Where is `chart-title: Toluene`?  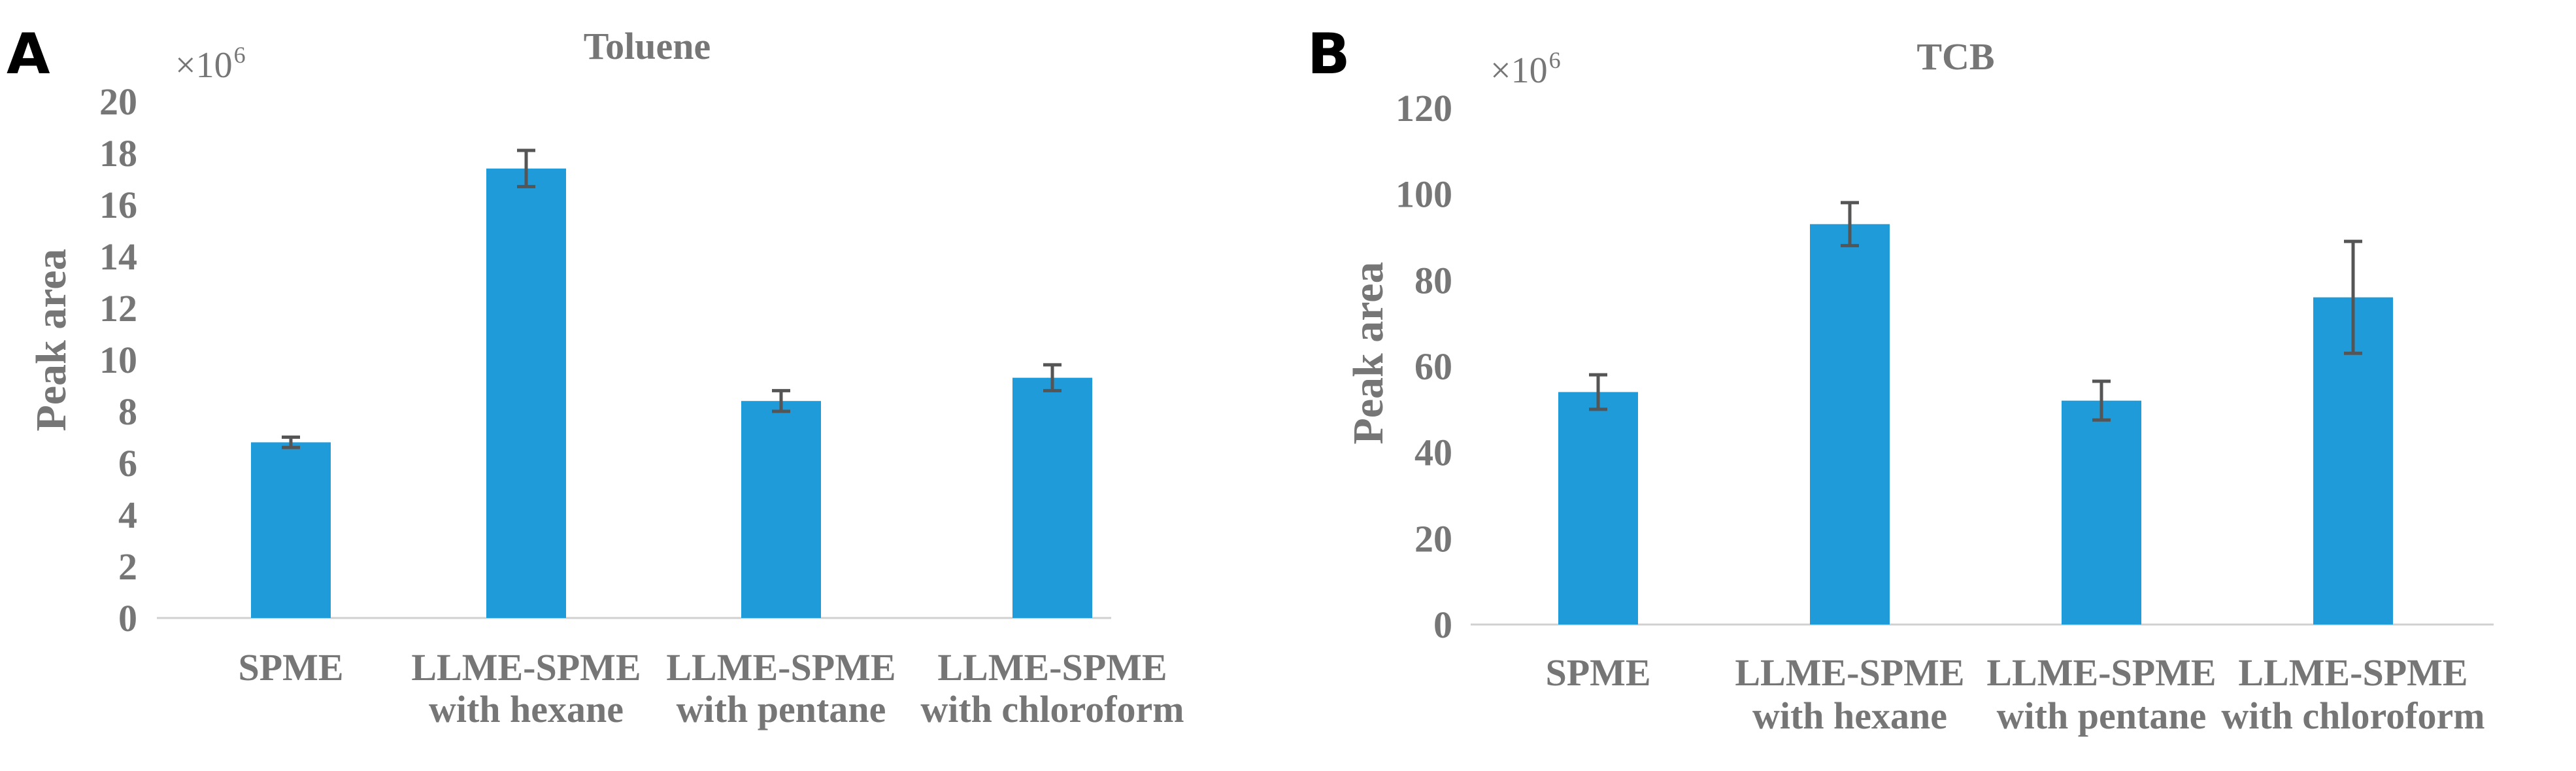 chart-title: Toluene is located at coordinates (648, 46).